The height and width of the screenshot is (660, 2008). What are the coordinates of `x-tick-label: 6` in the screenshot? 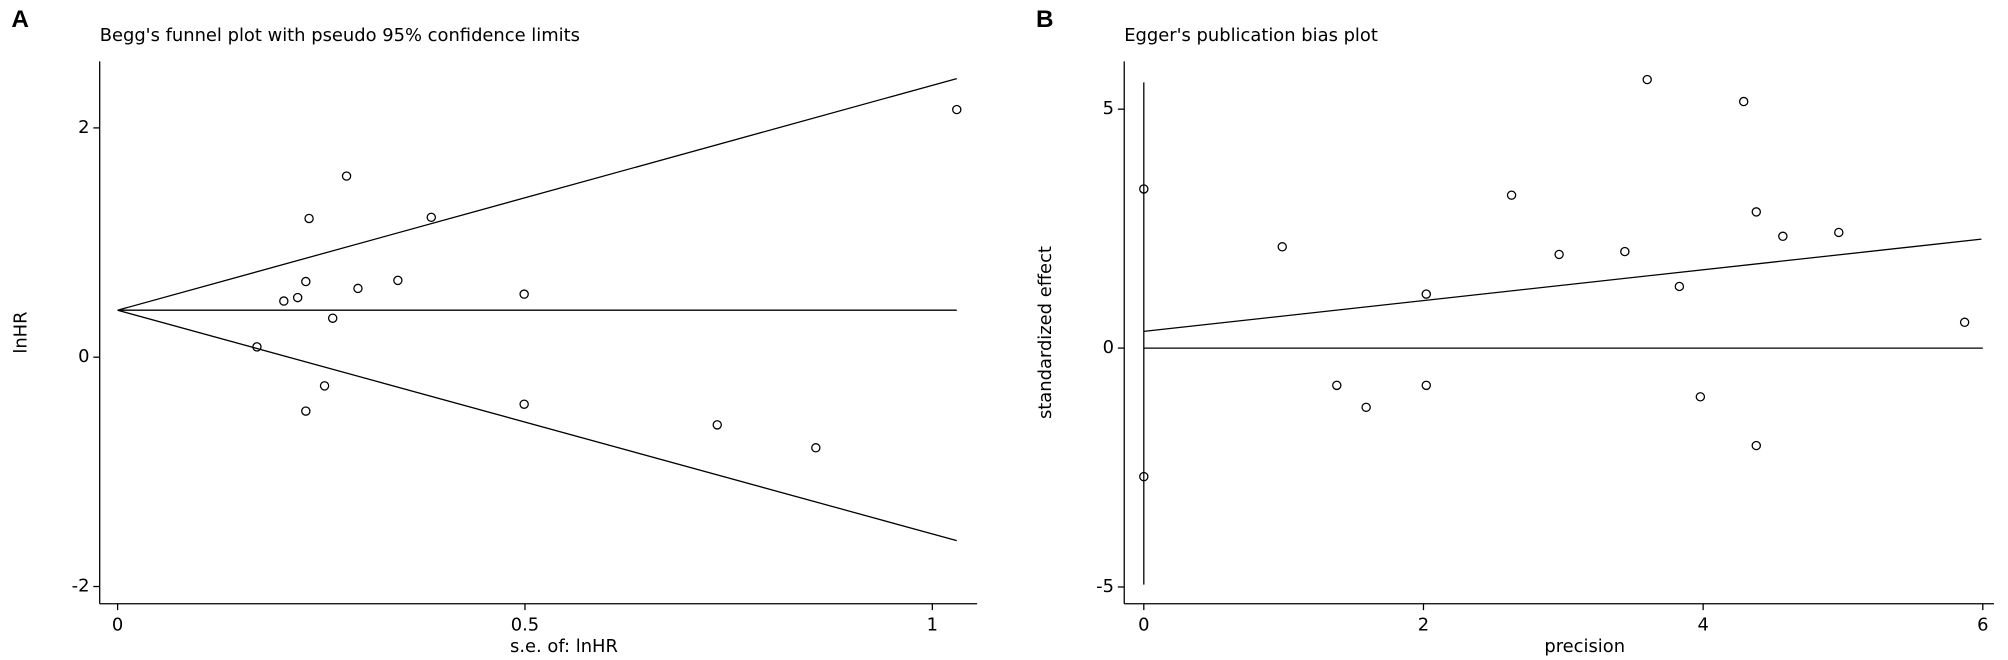 It's located at (1982, 624).